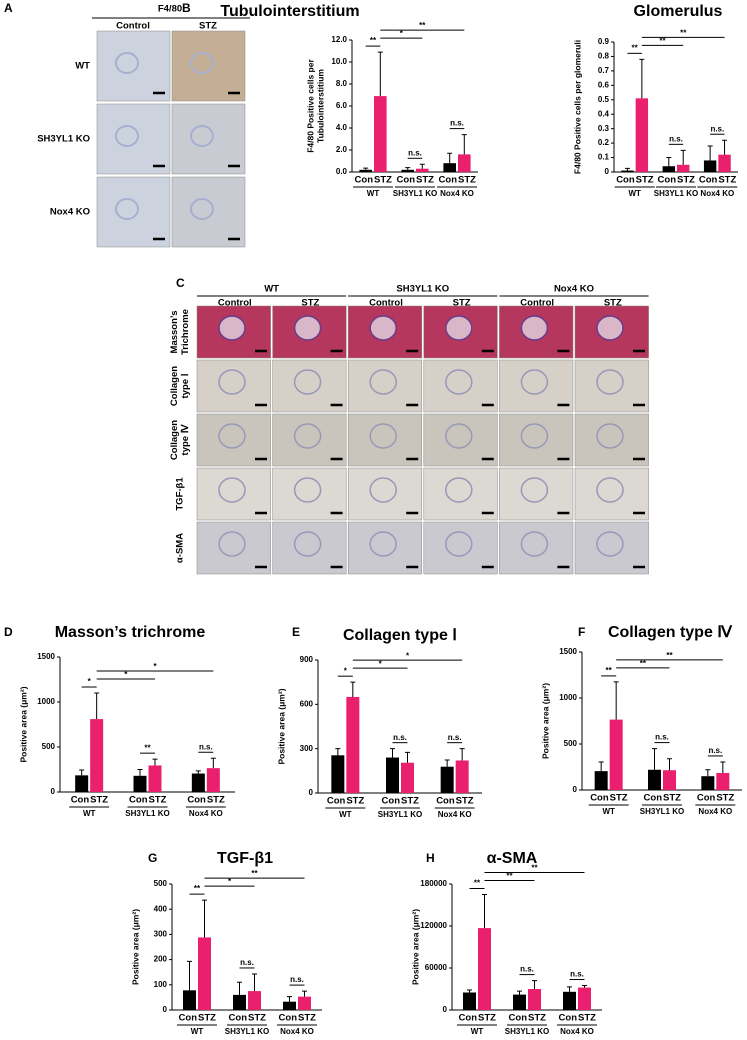 The width and height of the screenshot is (747, 1040). Describe the element at coordinates (180, 548) in the screenshot. I see `row-label: α-SMA` at that location.